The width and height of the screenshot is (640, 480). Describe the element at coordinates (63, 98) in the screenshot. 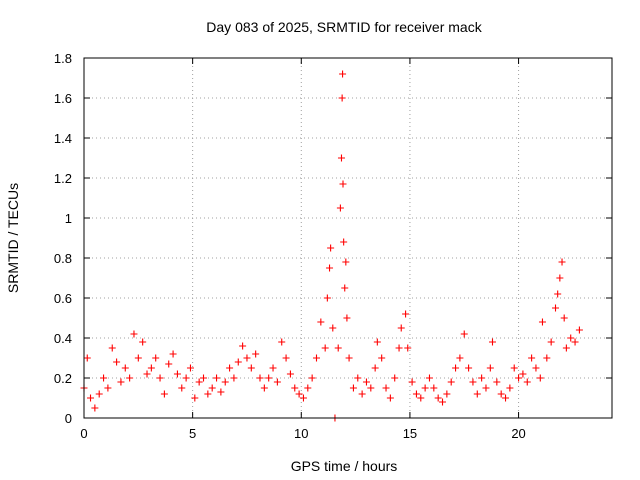

I see `y-tick-label: 1.6` at that location.